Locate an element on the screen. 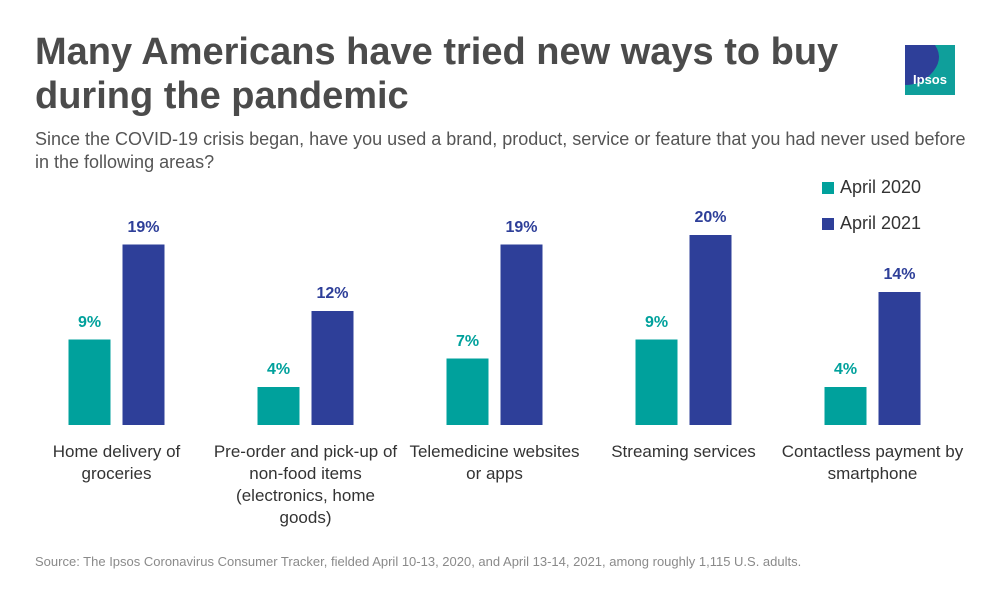  value-label: 14% is located at coordinates (899, 274).